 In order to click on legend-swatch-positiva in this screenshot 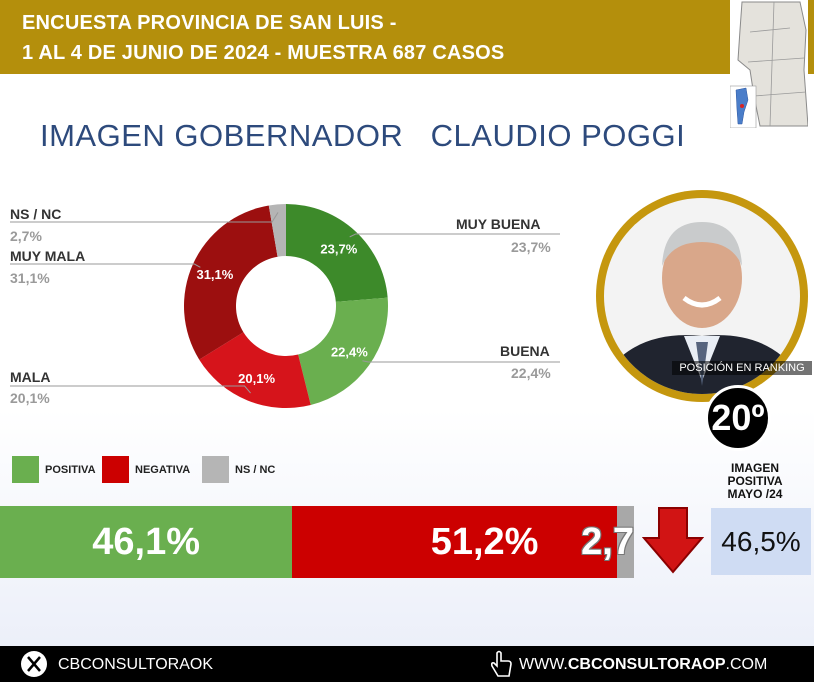, I will do `click(25, 469)`.